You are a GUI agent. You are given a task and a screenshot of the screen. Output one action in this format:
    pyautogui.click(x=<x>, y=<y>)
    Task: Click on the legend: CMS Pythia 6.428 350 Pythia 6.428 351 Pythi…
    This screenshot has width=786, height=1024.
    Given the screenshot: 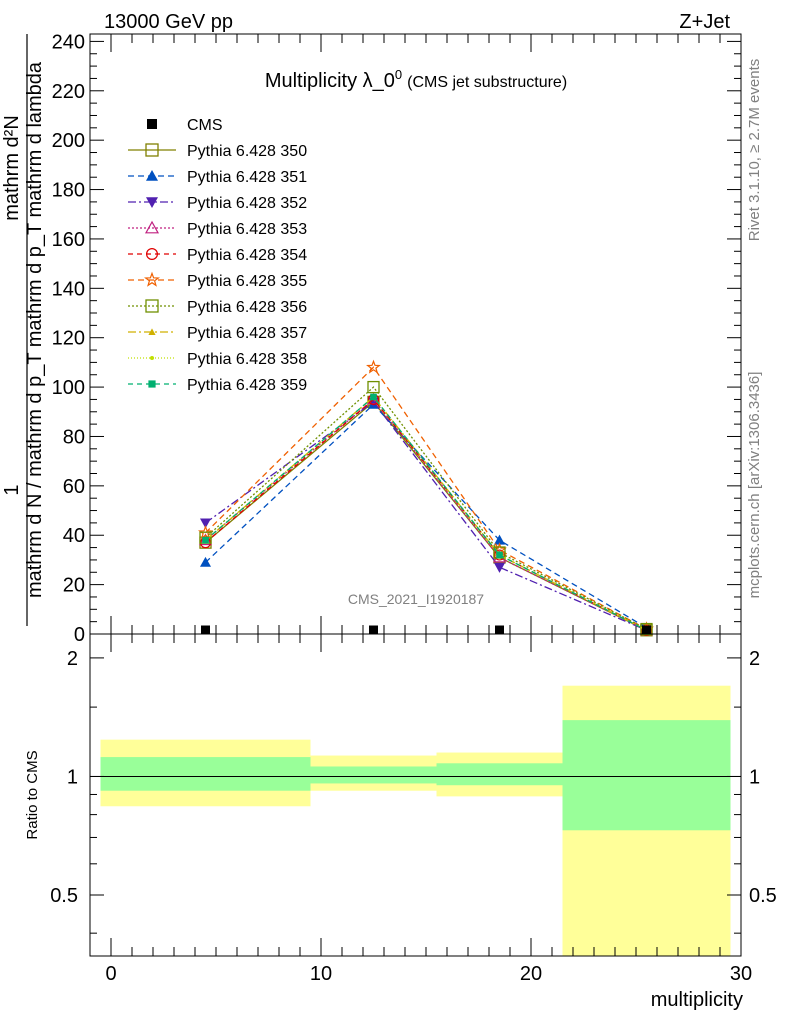 What is the action you would take?
    pyautogui.click(x=217, y=255)
    